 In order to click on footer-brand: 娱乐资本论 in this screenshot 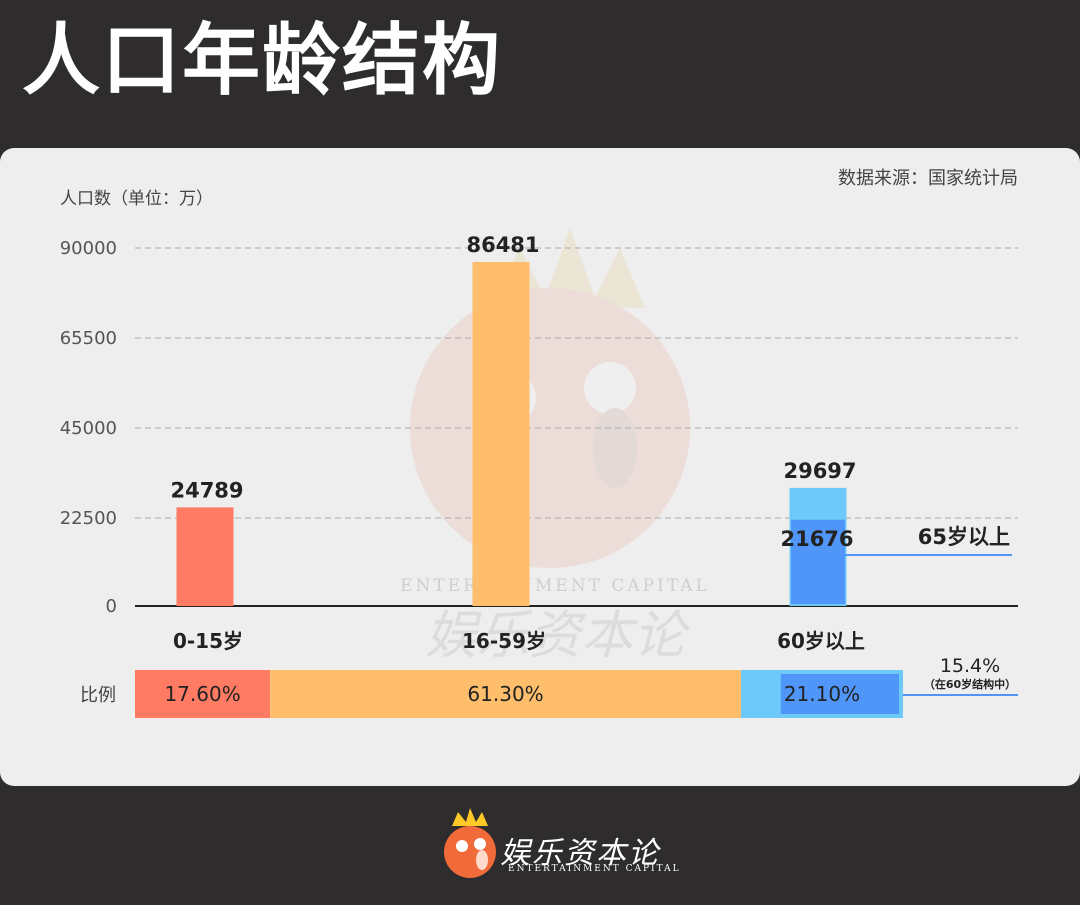, I will do `click(580, 853)`.